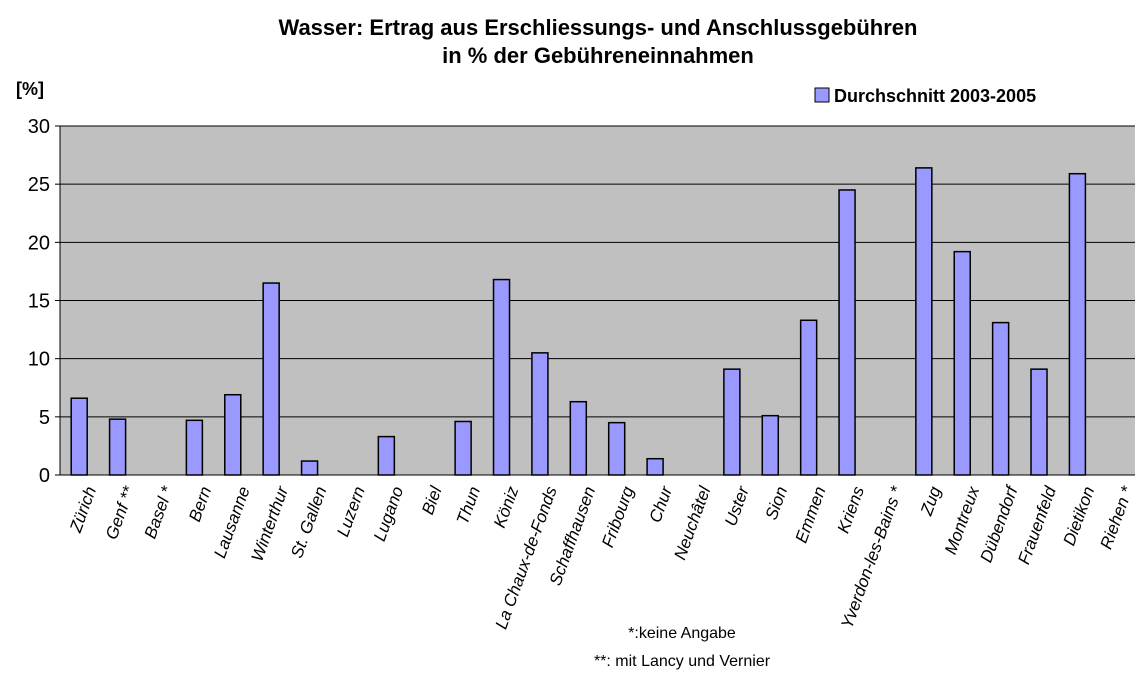  I want to click on x-tick-label: Dübendorf, so click(1000, 523).